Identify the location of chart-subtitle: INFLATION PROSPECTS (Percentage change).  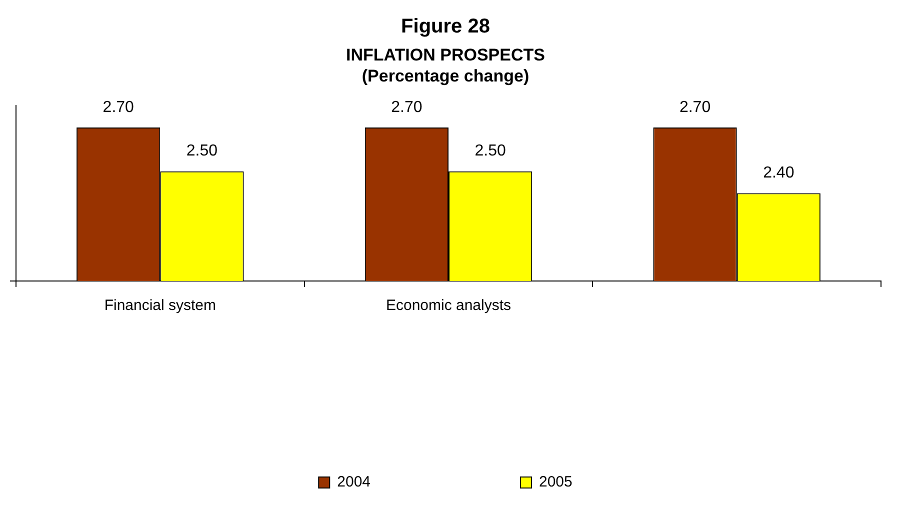
(445, 65).